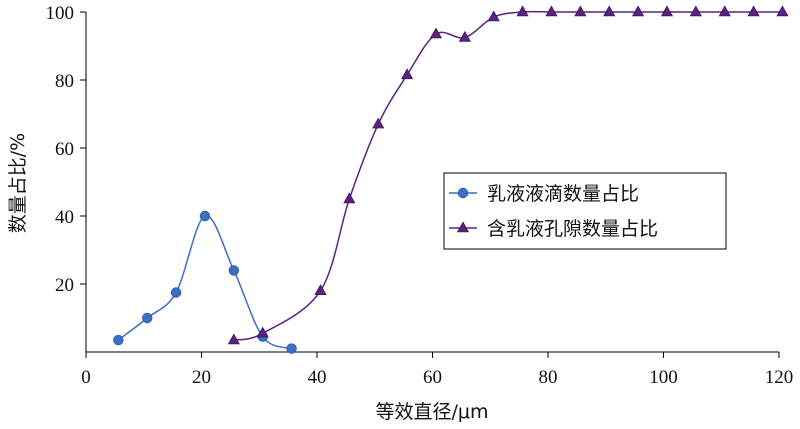 Image resolution: width=800 pixels, height=429 pixels. What do you see at coordinates (18, 183) in the screenshot?
I see `y-axis-title: 数量占比/%` at bounding box center [18, 183].